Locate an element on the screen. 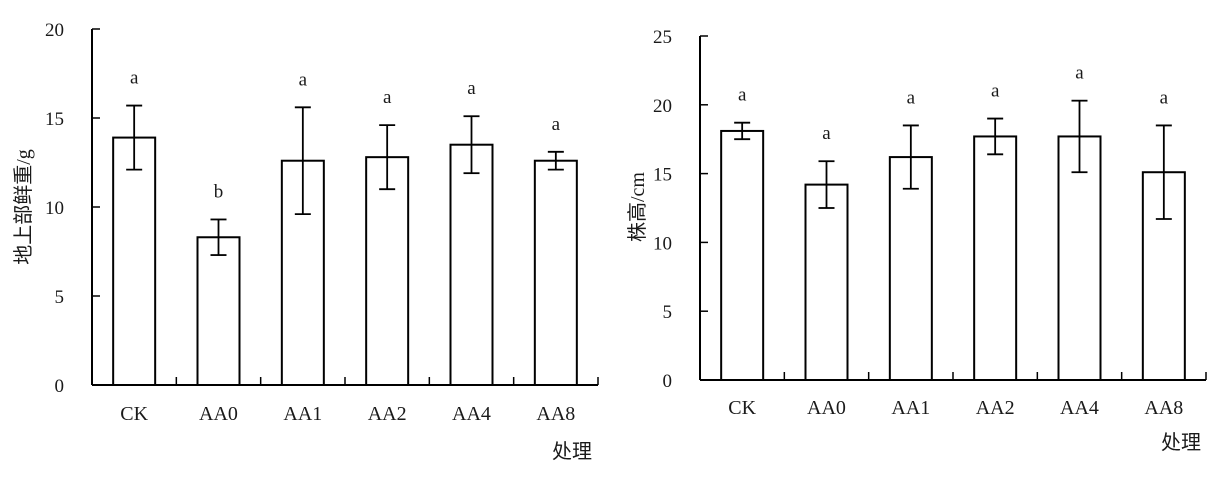 This screenshot has width=1227, height=477. y-axis-title: 株高/cm is located at coordinates (637, 207).